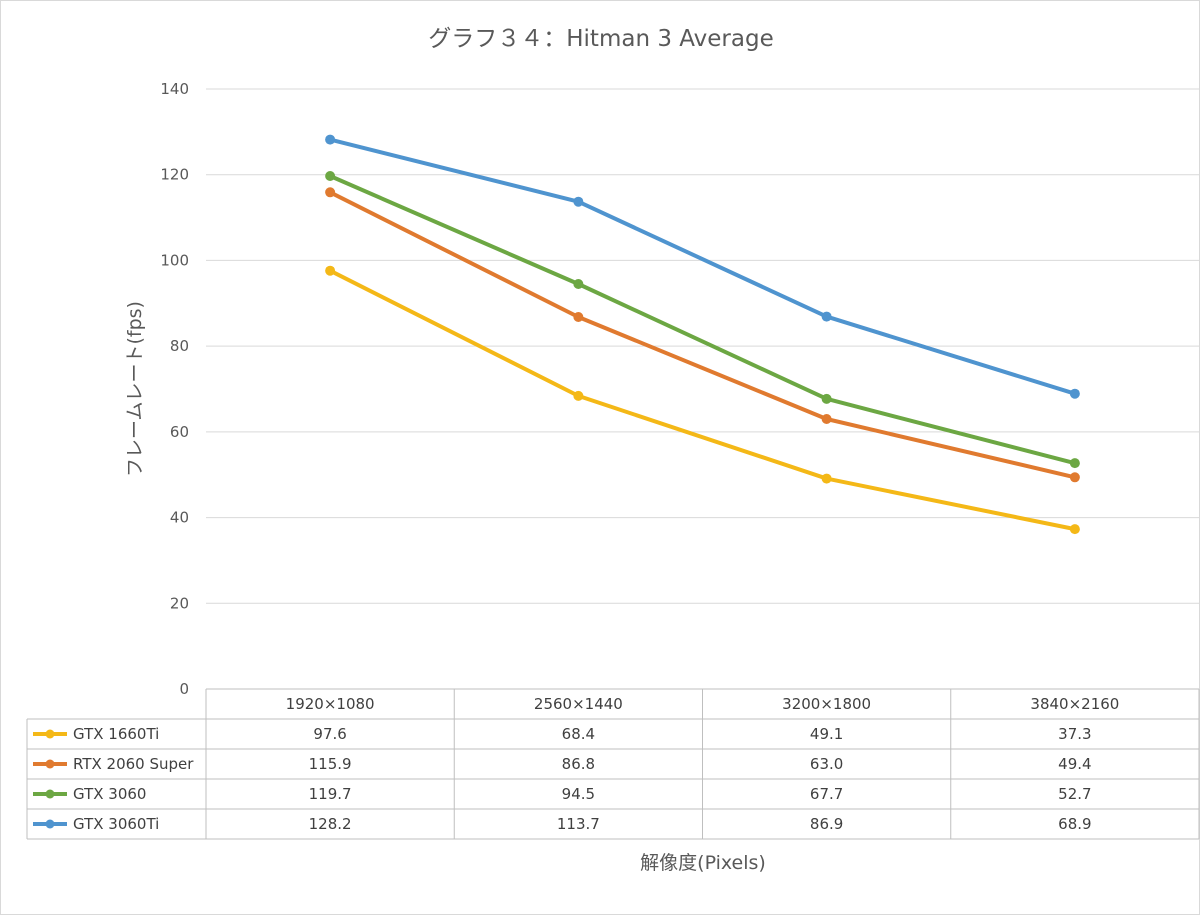 The image size is (1200, 916). What do you see at coordinates (133, 764) in the screenshot?
I see `legend-label: RTX 2060 Super` at bounding box center [133, 764].